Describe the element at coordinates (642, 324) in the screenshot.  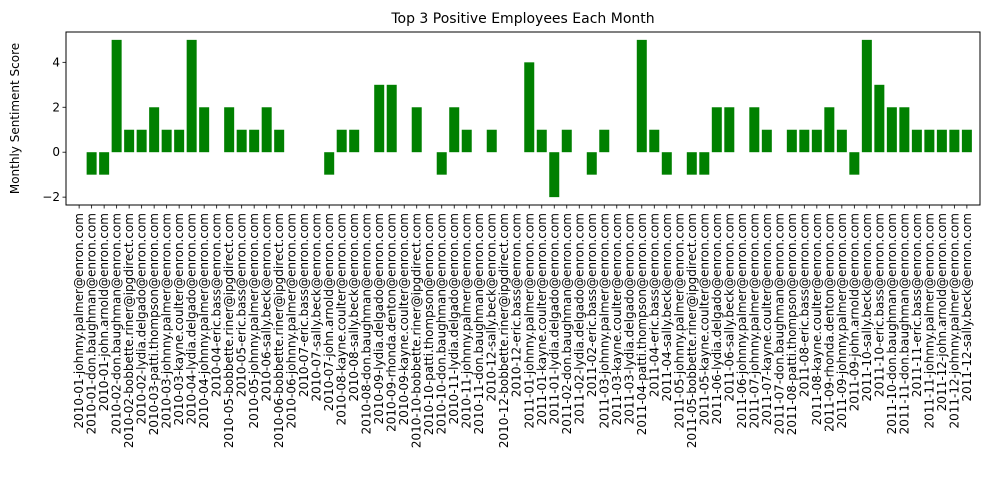
I see `x-tick-label: 2011-04-patti.thompson@enron.com` at that location.